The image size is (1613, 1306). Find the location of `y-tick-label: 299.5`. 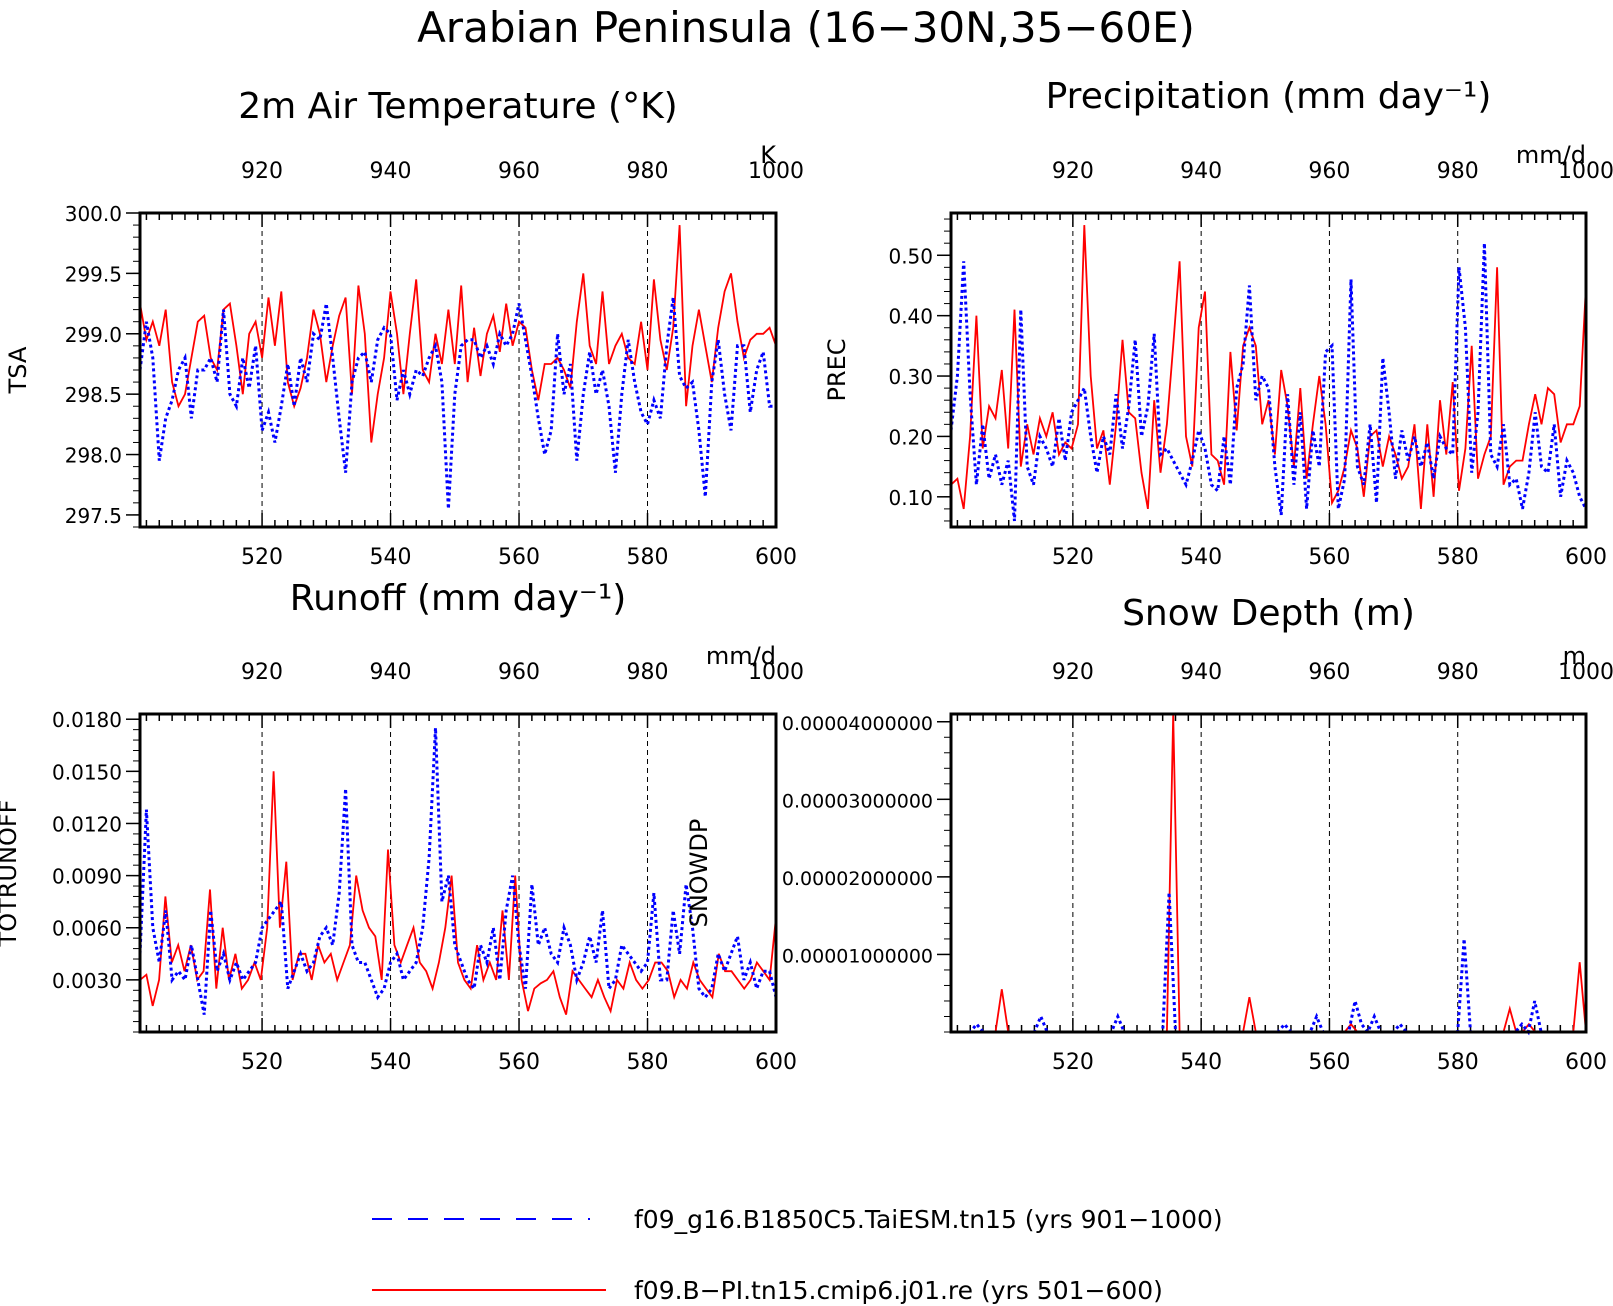

y-tick-label: 299.5 is located at coordinates (93, 274).